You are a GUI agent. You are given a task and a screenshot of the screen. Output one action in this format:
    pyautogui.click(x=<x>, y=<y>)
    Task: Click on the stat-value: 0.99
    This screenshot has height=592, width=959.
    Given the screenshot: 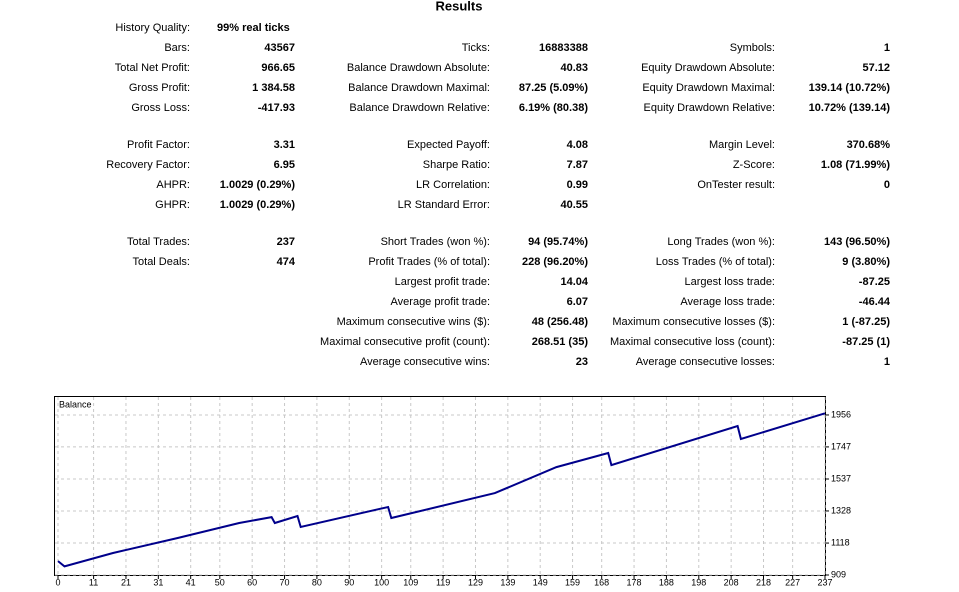 What is the action you would take?
    pyautogui.click(x=577, y=185)
    